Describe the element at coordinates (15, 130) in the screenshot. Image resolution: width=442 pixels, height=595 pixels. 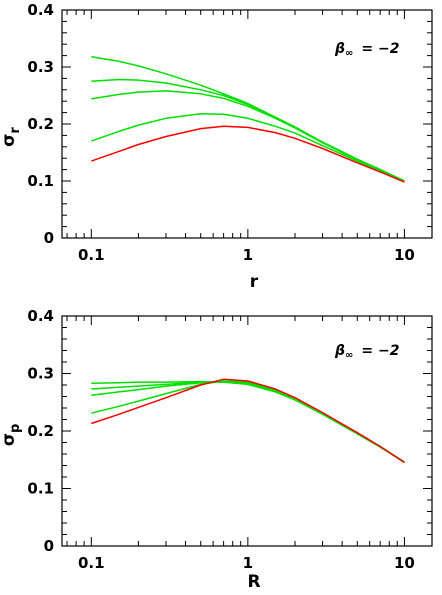
I see `y-axis-label-subscript: r` at that location.